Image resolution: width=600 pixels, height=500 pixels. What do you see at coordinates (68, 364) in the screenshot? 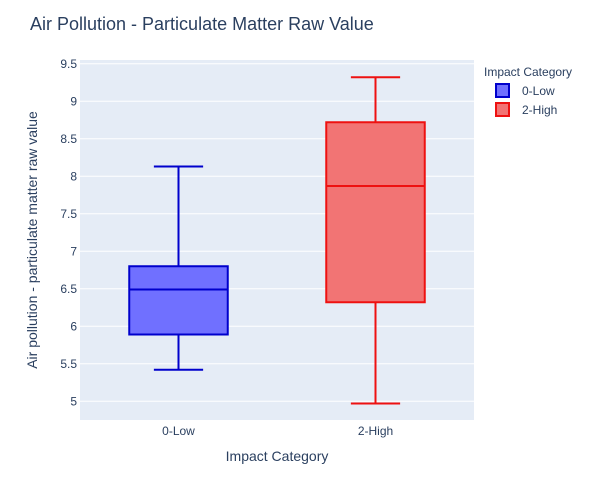
I see `y-tick-label: 5.5` at bounding box center [68, 364].